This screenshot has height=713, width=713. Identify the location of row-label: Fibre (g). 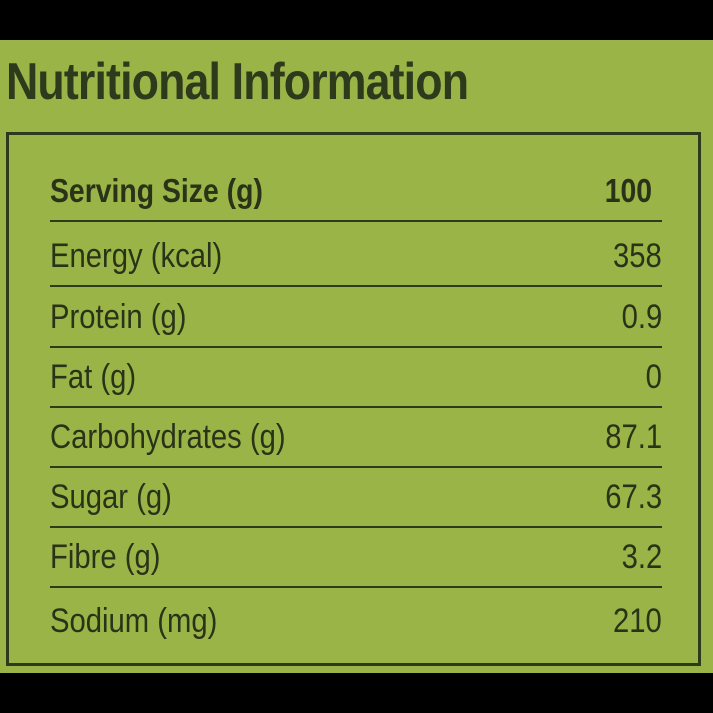
(105, 556).